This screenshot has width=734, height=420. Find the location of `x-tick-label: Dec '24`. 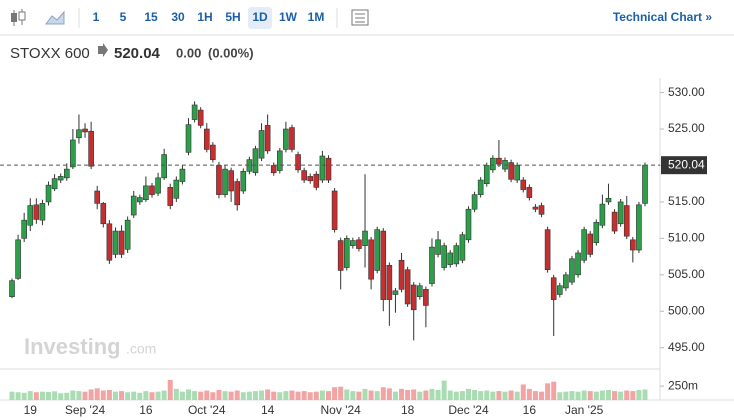

x-tick-label: Dec '24 is located at coordinates (468, 410).